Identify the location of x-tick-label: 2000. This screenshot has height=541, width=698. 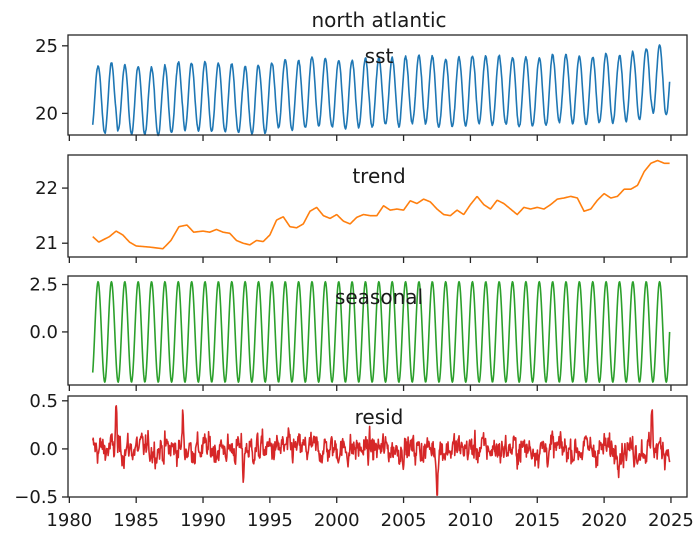
(337, 520).